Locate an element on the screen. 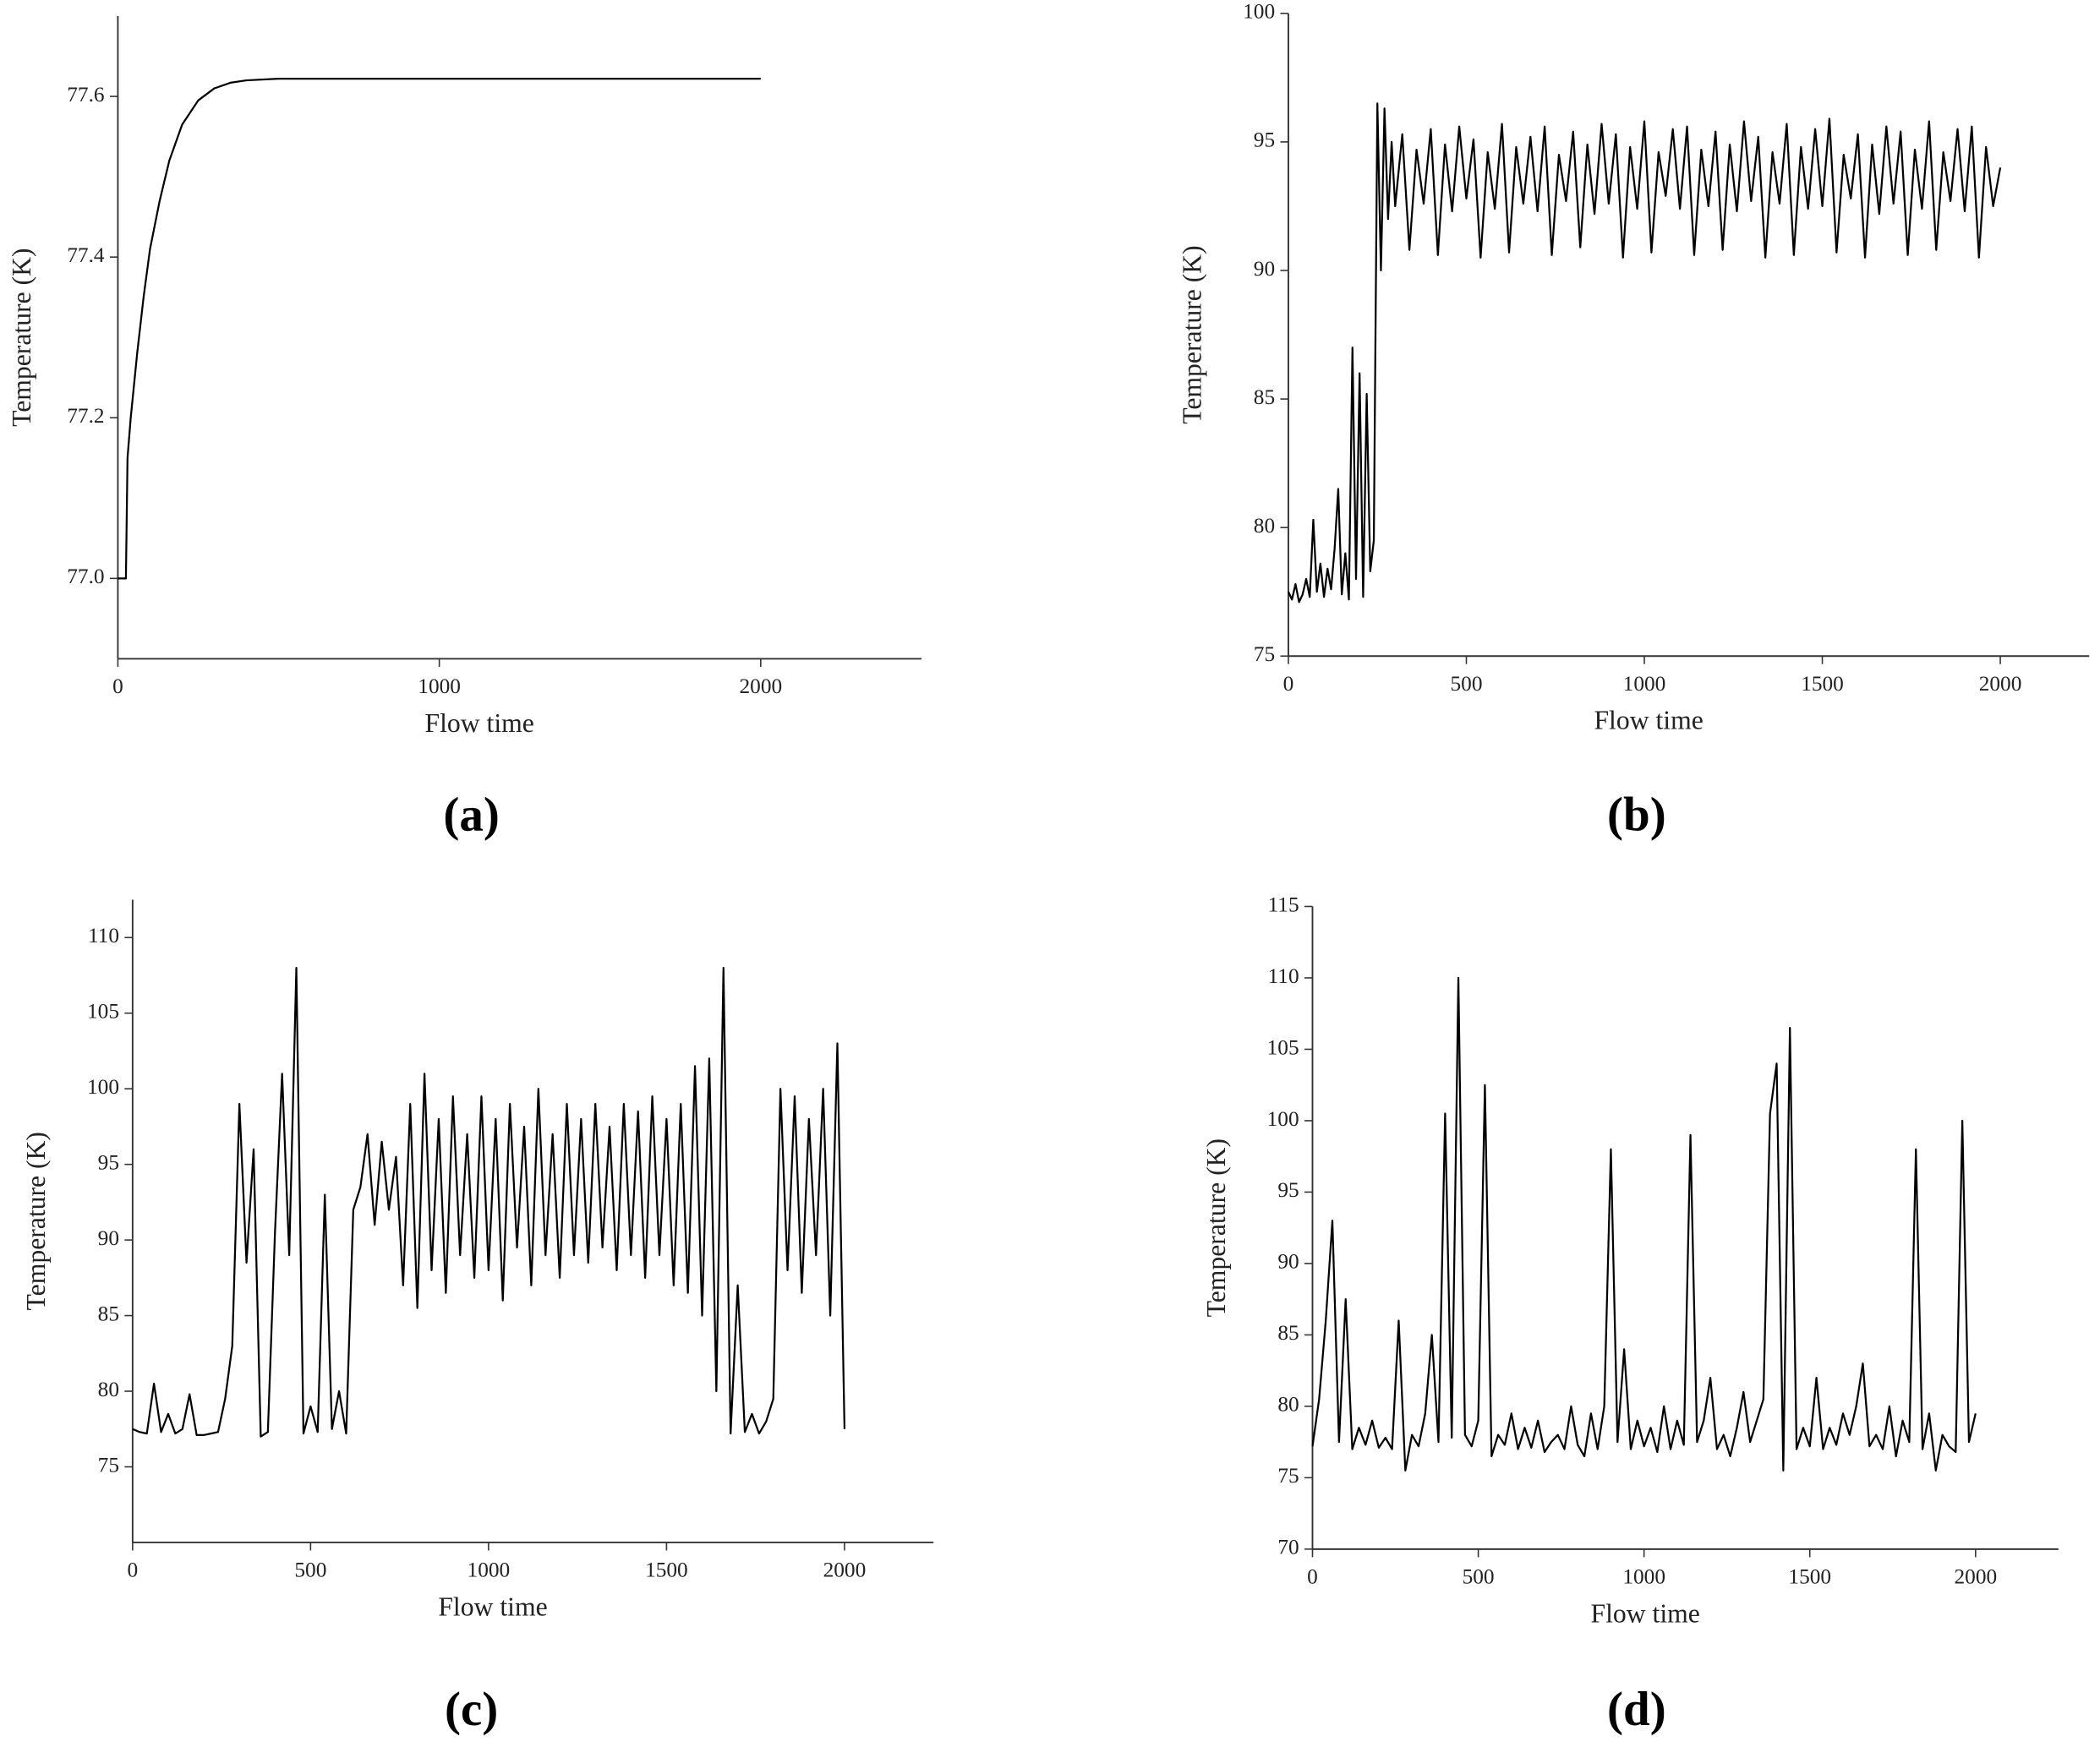  panel-caption: (d) is located at coordinates (1636, 1709).